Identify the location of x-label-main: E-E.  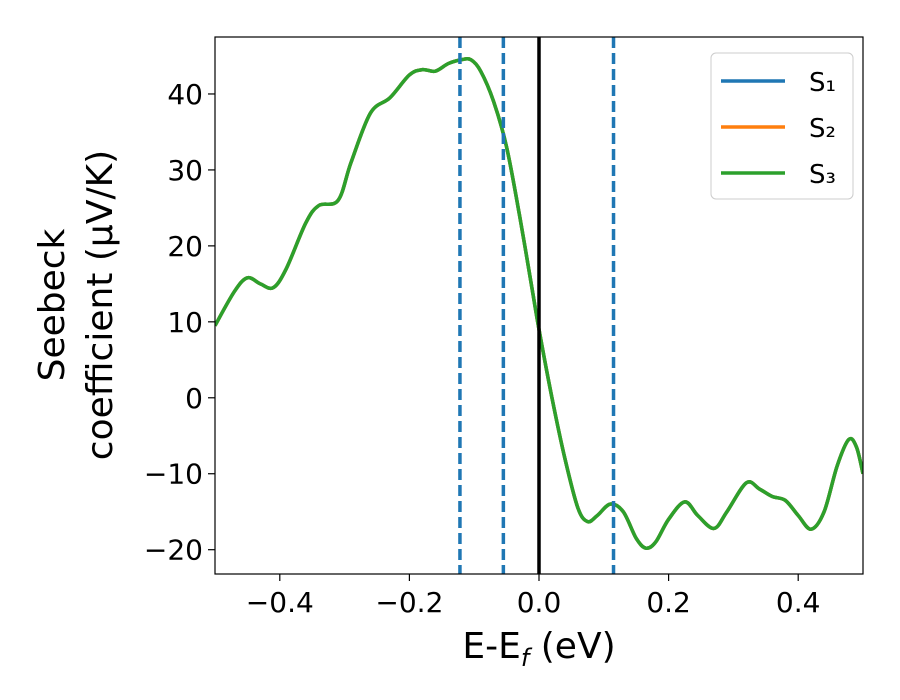
(491, 646).